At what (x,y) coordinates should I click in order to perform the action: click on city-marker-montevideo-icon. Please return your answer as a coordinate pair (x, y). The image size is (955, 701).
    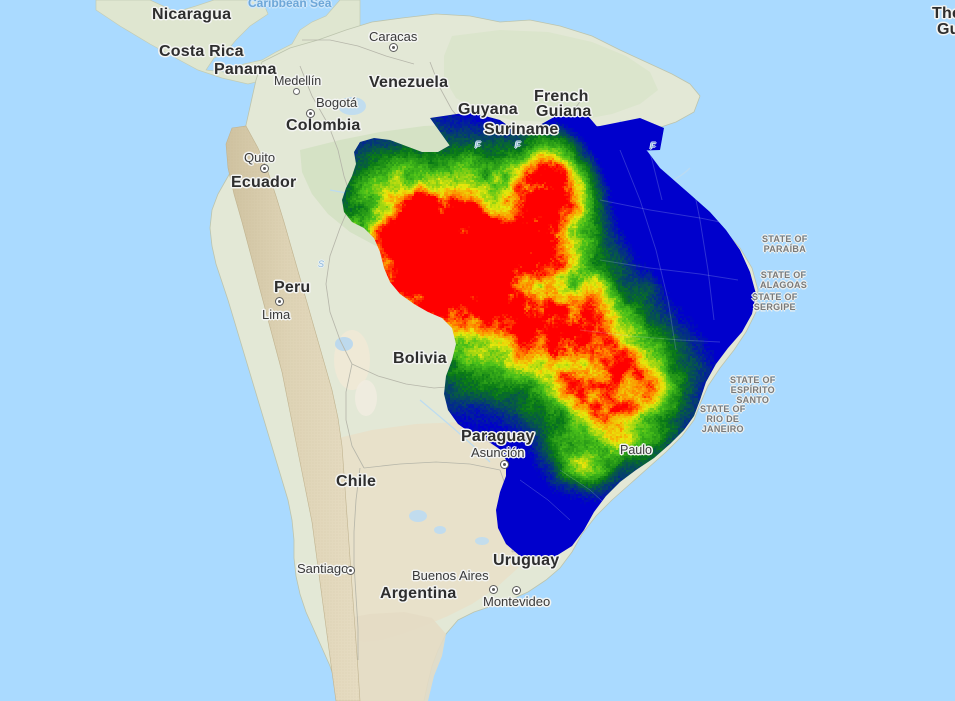
    Looking at the image, I should click on (516, 590).